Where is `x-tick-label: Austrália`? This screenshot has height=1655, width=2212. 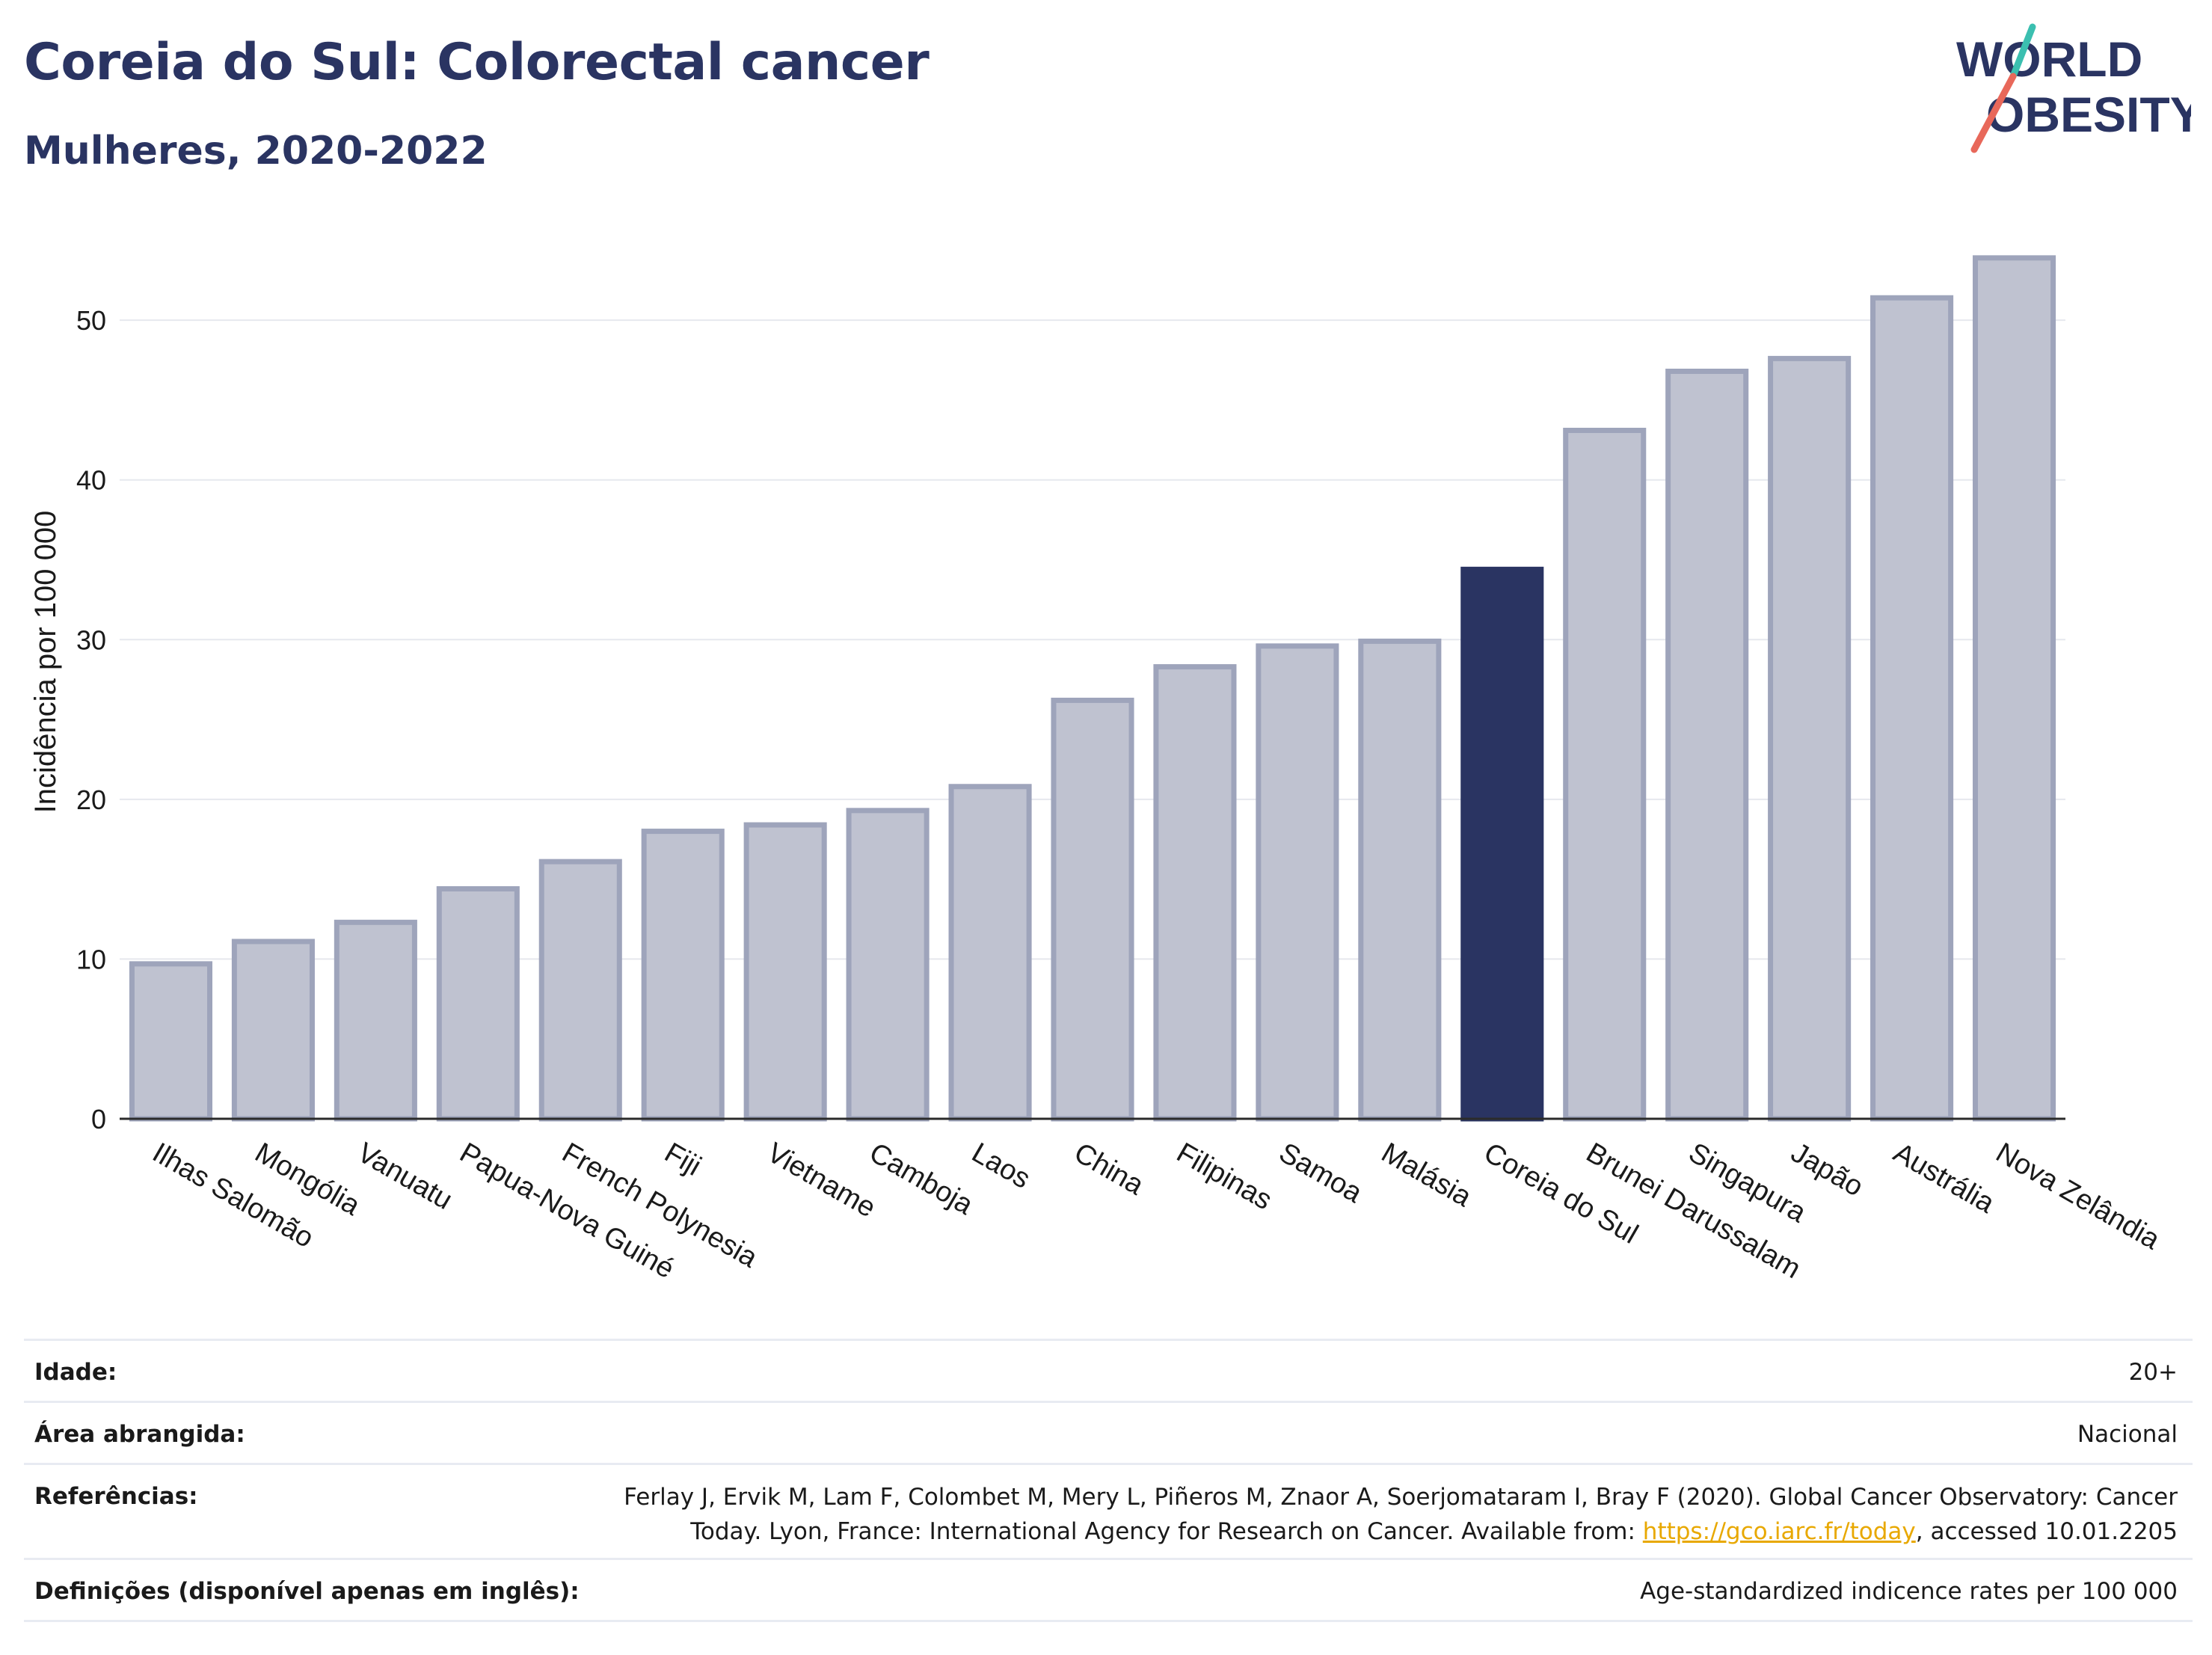 x-tick-label: Austrália is located at coordinates (1944, 1178).